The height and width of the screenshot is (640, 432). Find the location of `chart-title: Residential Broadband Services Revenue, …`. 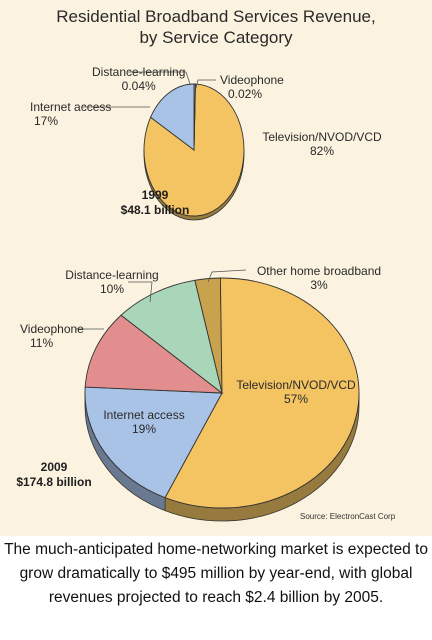

chart-title: Residential Broadband Services Revenue, … is located at coordinates (216, 27).